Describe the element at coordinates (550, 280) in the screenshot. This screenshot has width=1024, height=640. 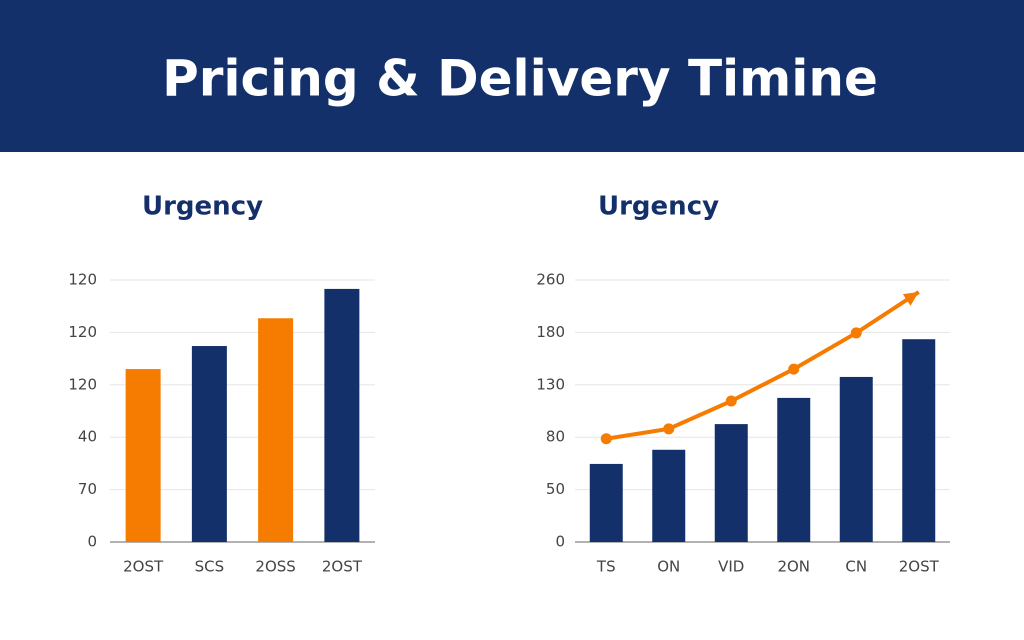
I see `y-tick-label: 260` at that location.